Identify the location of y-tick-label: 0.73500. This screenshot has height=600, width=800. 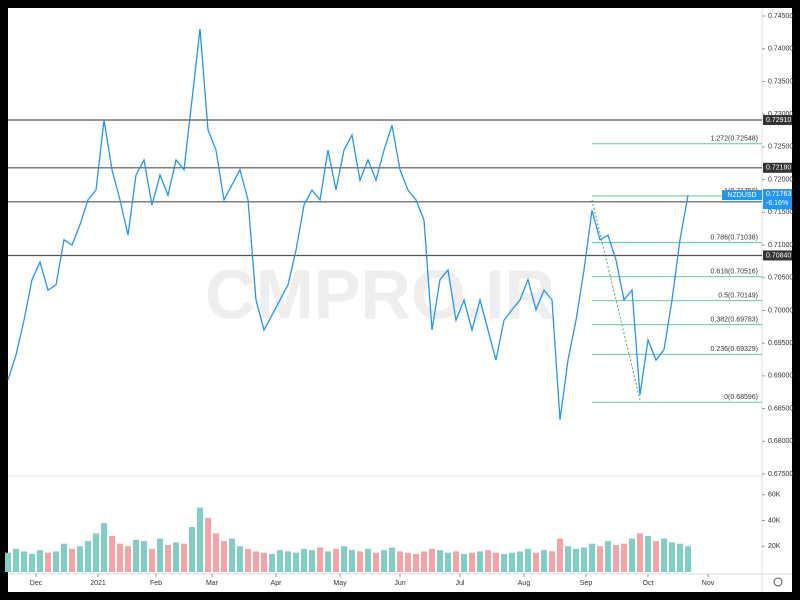
(780, 81).